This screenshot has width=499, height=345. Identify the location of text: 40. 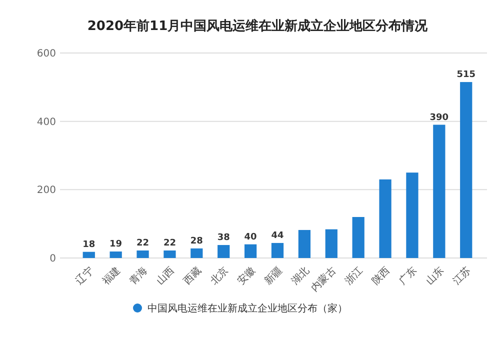
(250, 237).